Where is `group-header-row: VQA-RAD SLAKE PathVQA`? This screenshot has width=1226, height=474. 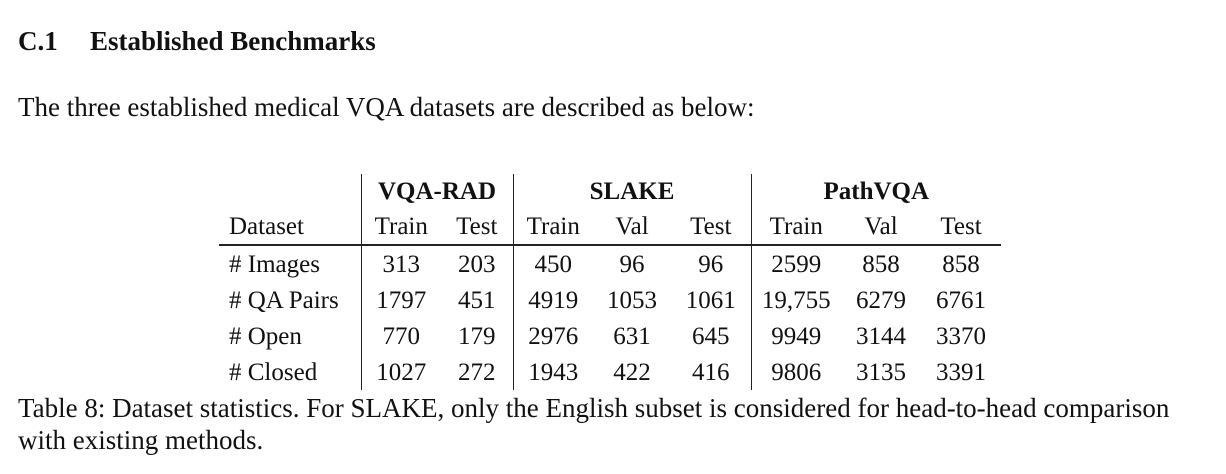 group-header-row: VQA-RAD SLAKE PathVQA is located at coordinates (610, 191).